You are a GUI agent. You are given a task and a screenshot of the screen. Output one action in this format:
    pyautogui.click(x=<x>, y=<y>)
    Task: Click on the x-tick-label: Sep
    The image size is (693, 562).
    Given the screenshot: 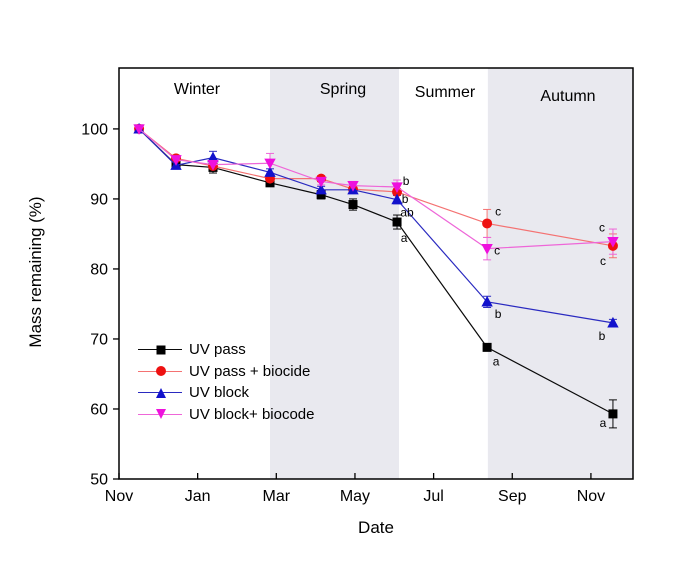 What is the action you would take?
    pyautogui.click(x=512, y=496)
    